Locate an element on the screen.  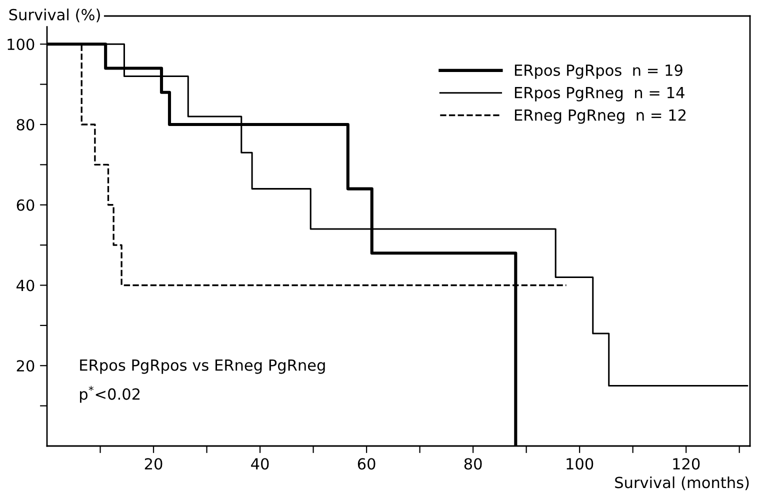
x-axis-title: Survival (months) is located at coordinates (682, 483).